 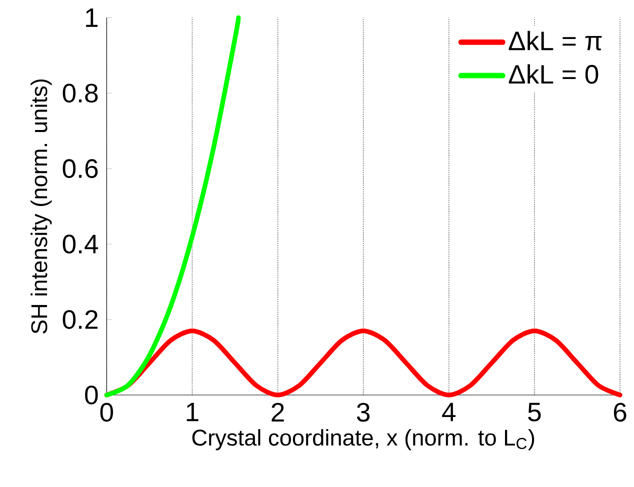 What do you see at coordinates (80, 244) in the screenshot?
I see `y-tick-label: 0.4` at bounding box center [80, 244].